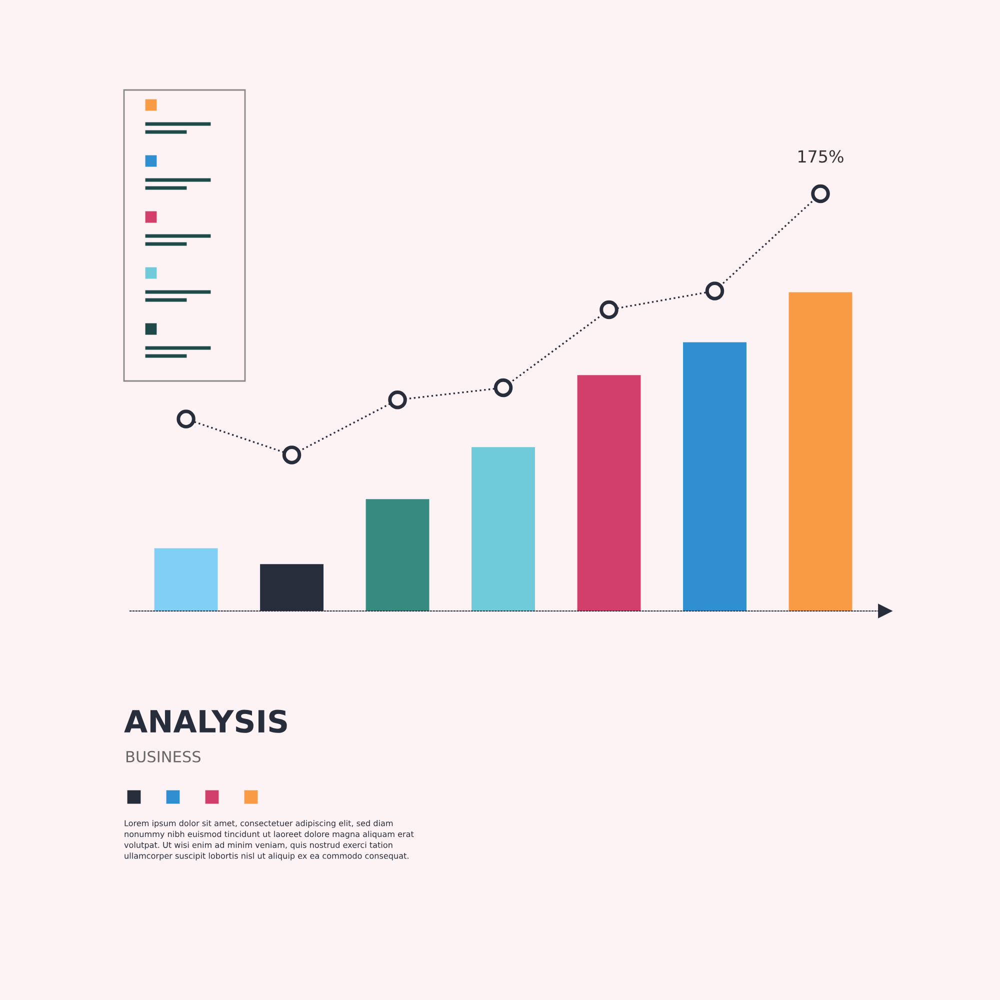 The width and height of the screenshot is (1000, 1000). What do you see at coordinates (163, 756) in the screenshot?
I see `text: BUSINESS` at bounding box center [163, 756].